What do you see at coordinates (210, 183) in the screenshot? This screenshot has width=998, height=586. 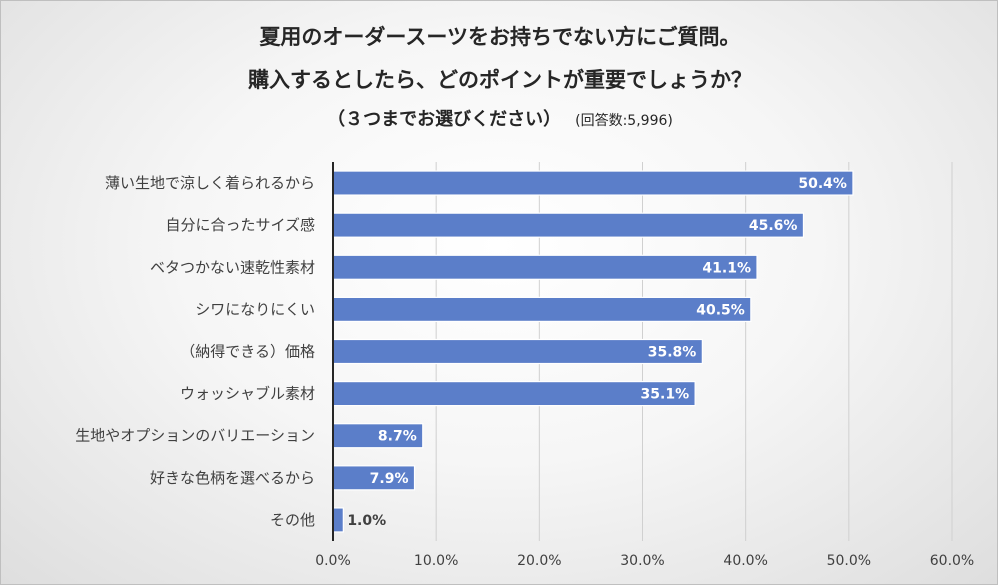 I see `category-label: 薄い生地で涼しく着られるから` at bounding box center [210, 183].